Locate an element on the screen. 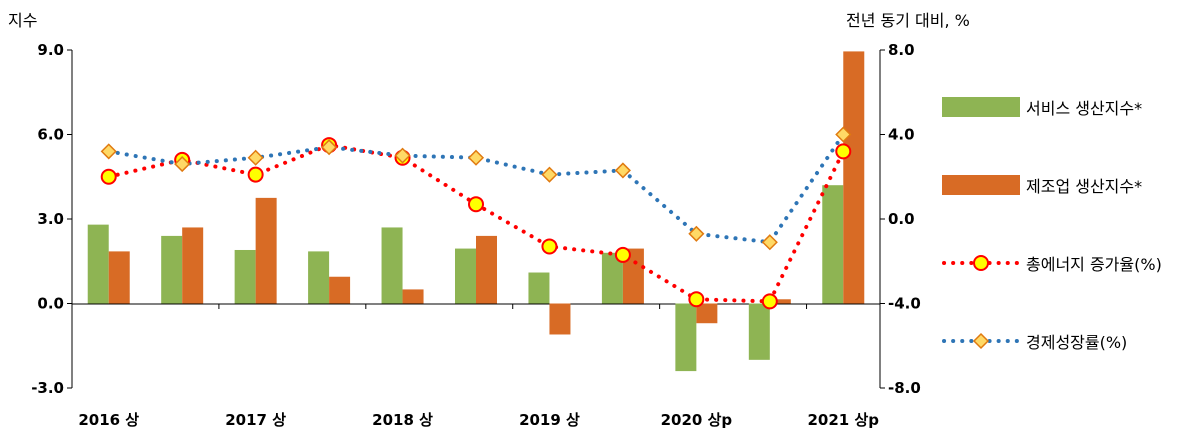 The image size is (1198, 440). legend-swatch-service is located at coordinates (981, 107).